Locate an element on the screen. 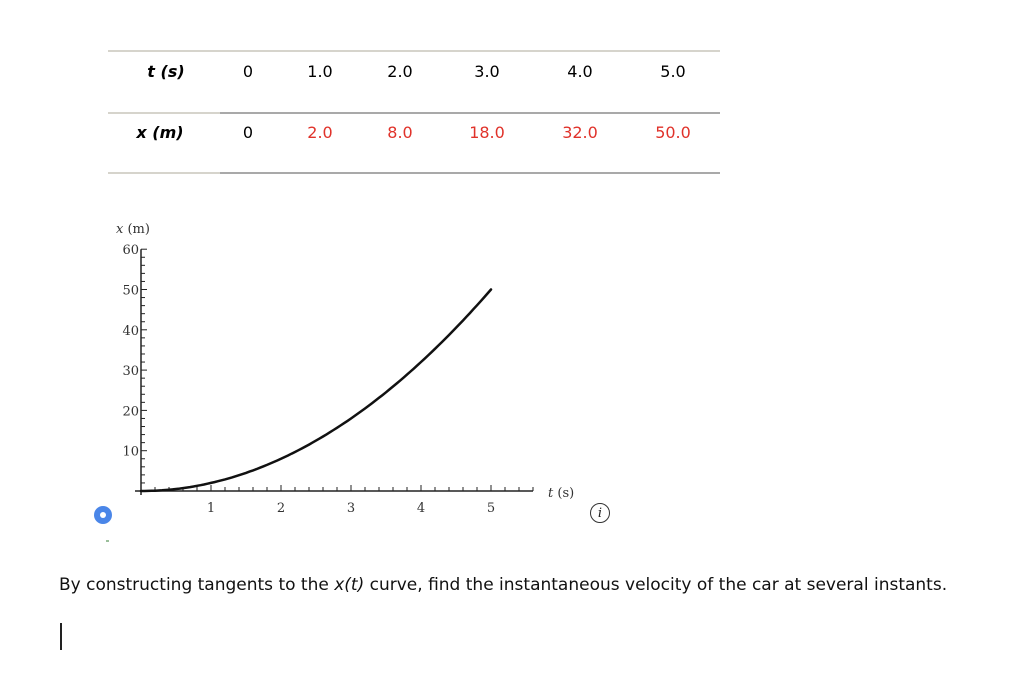  x-value: 2.0 is located at coordinates (320, 132).